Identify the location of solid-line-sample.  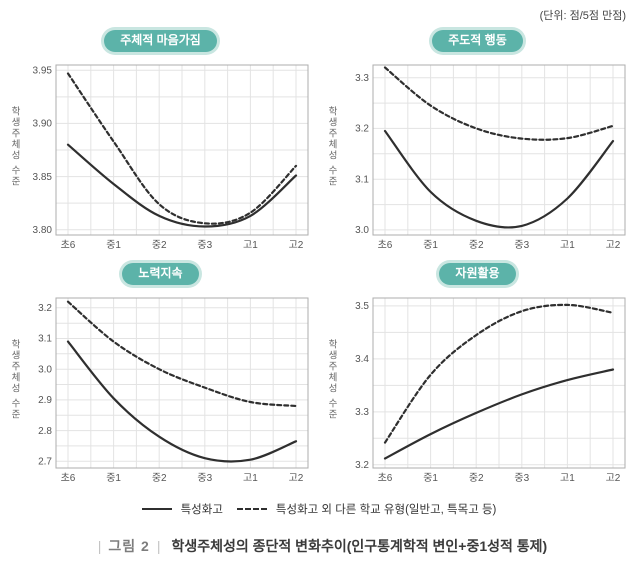
(156, 509).